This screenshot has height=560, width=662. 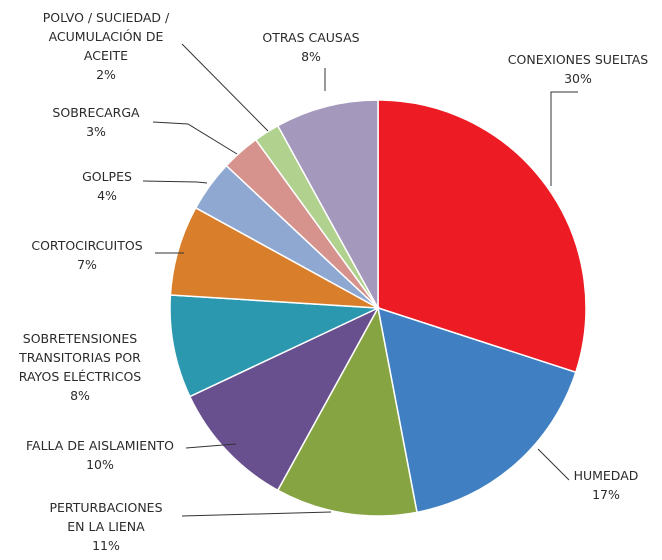 I want to click on slice-label-10: OTRAS CAUSAS 8%, so click(x=310, y=47).